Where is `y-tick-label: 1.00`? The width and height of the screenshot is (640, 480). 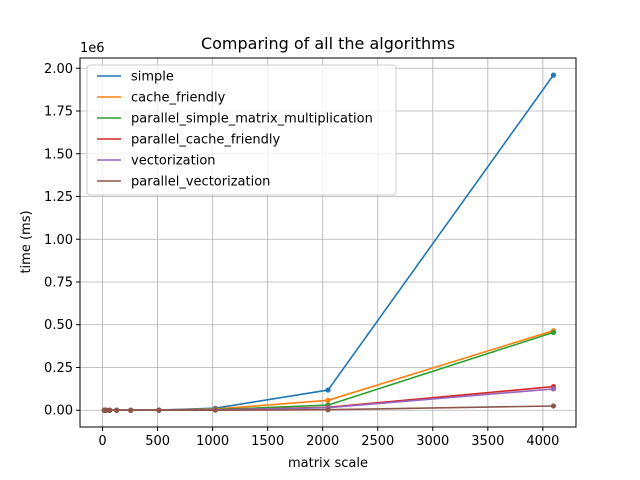
y-tick-label: 1.00 is located at coordinates (58, 240).